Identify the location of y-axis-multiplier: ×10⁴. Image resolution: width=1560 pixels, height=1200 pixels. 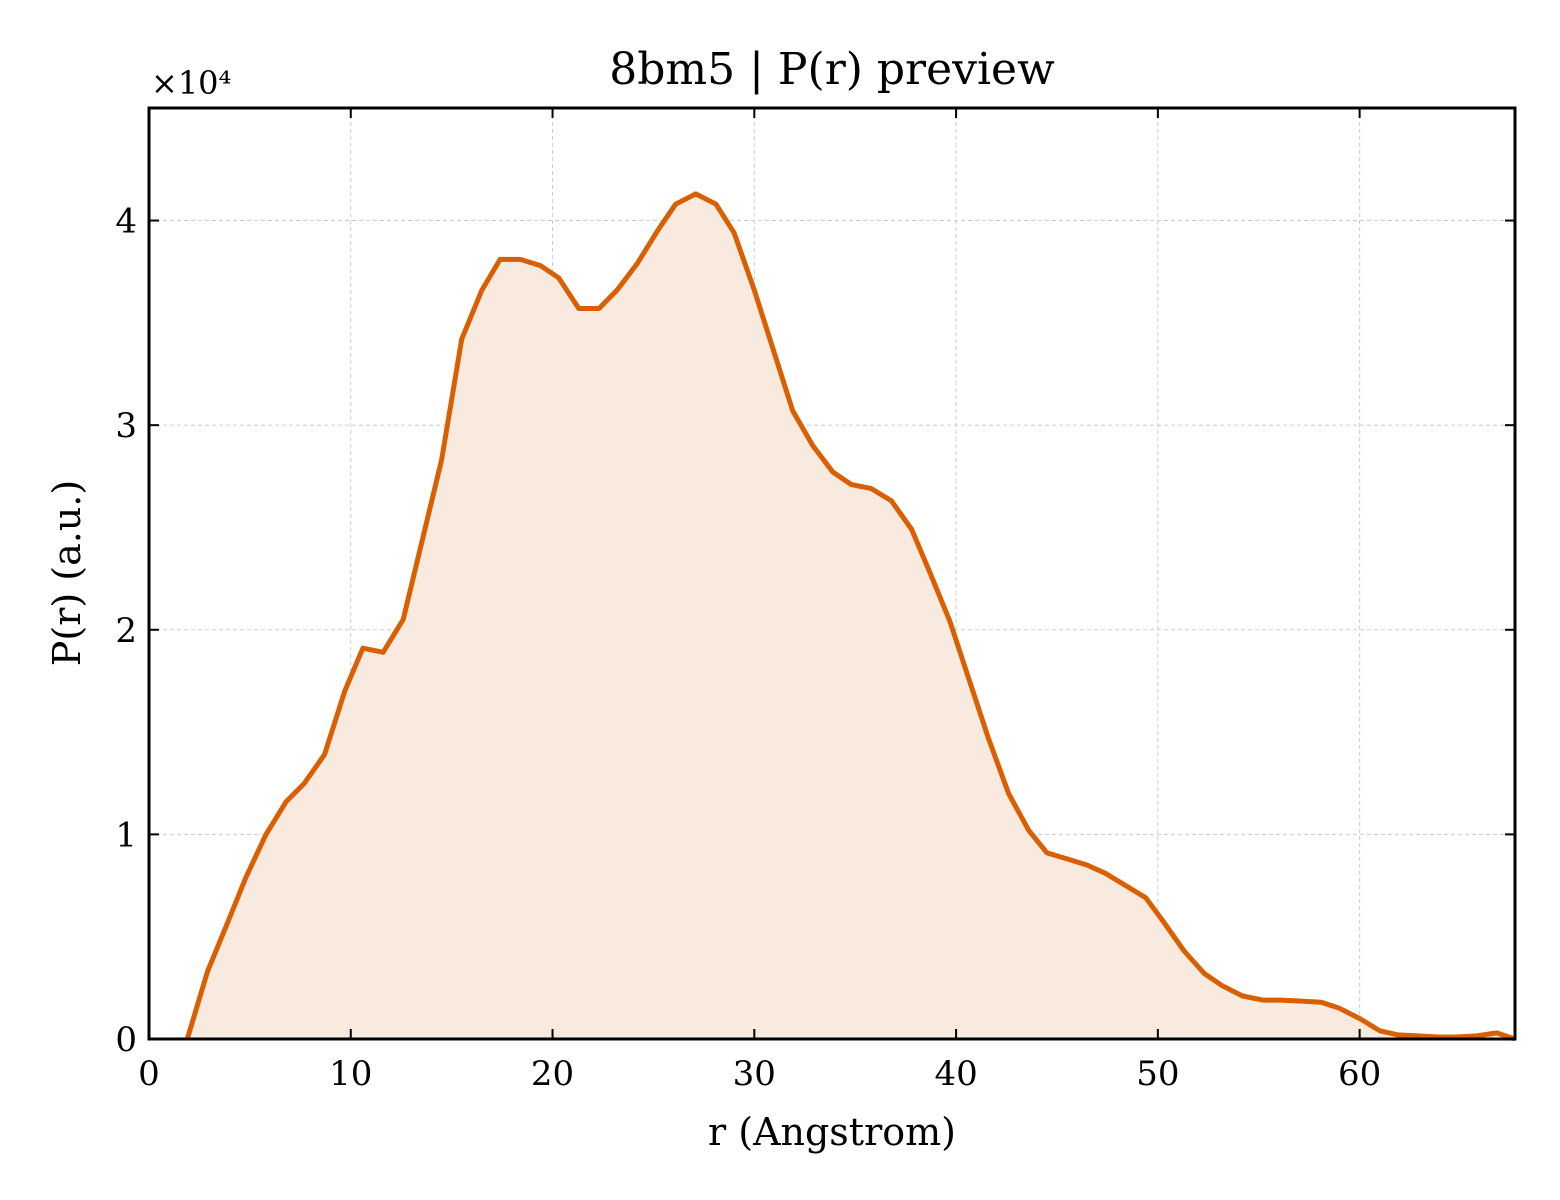
(191, 83).